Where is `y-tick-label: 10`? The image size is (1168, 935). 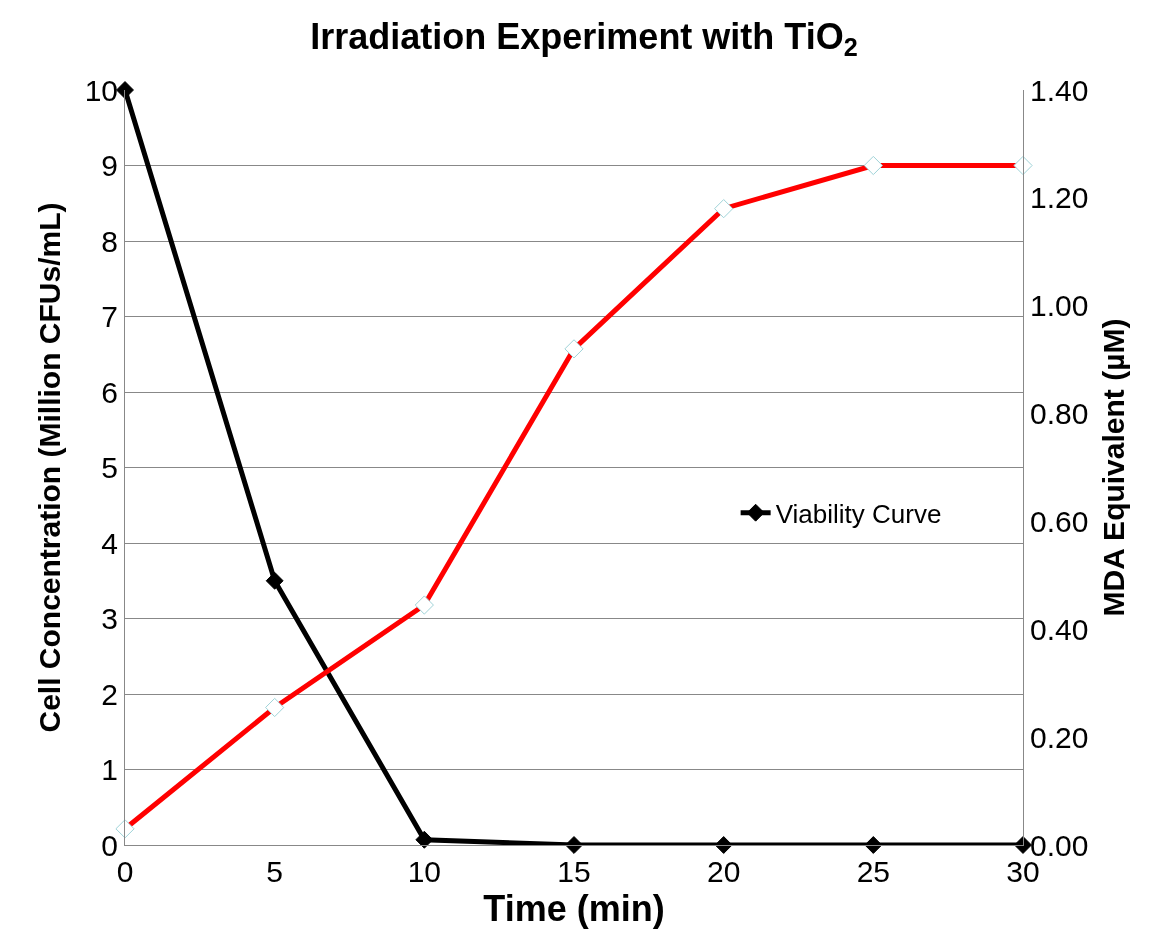
y-tick-label: 10 is located at coordinates (101, 90).